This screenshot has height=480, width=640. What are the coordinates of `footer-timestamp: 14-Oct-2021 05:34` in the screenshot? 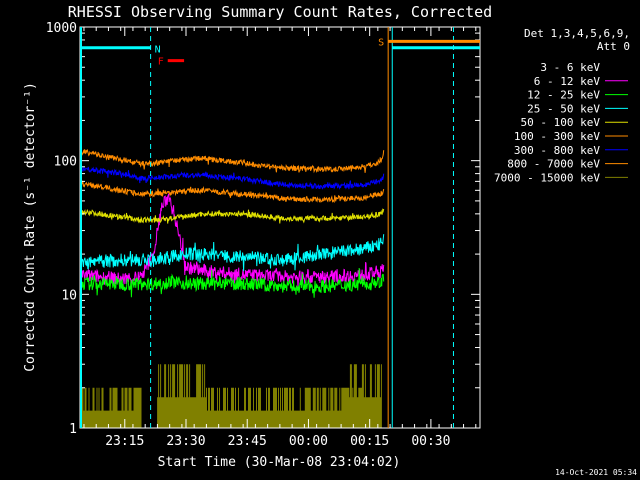 It's located at (596, 472).